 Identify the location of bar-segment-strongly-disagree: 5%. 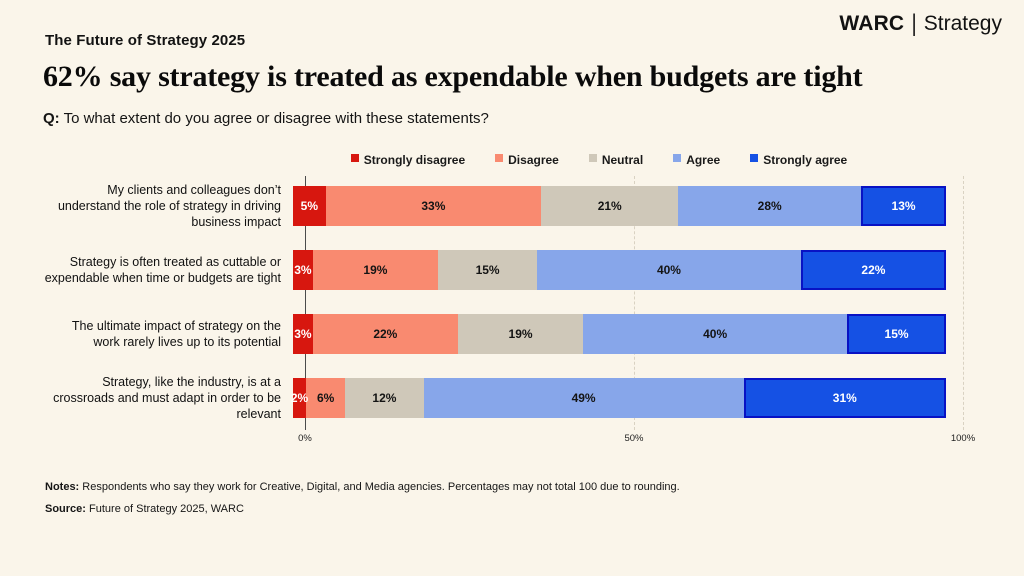
(309, 206).